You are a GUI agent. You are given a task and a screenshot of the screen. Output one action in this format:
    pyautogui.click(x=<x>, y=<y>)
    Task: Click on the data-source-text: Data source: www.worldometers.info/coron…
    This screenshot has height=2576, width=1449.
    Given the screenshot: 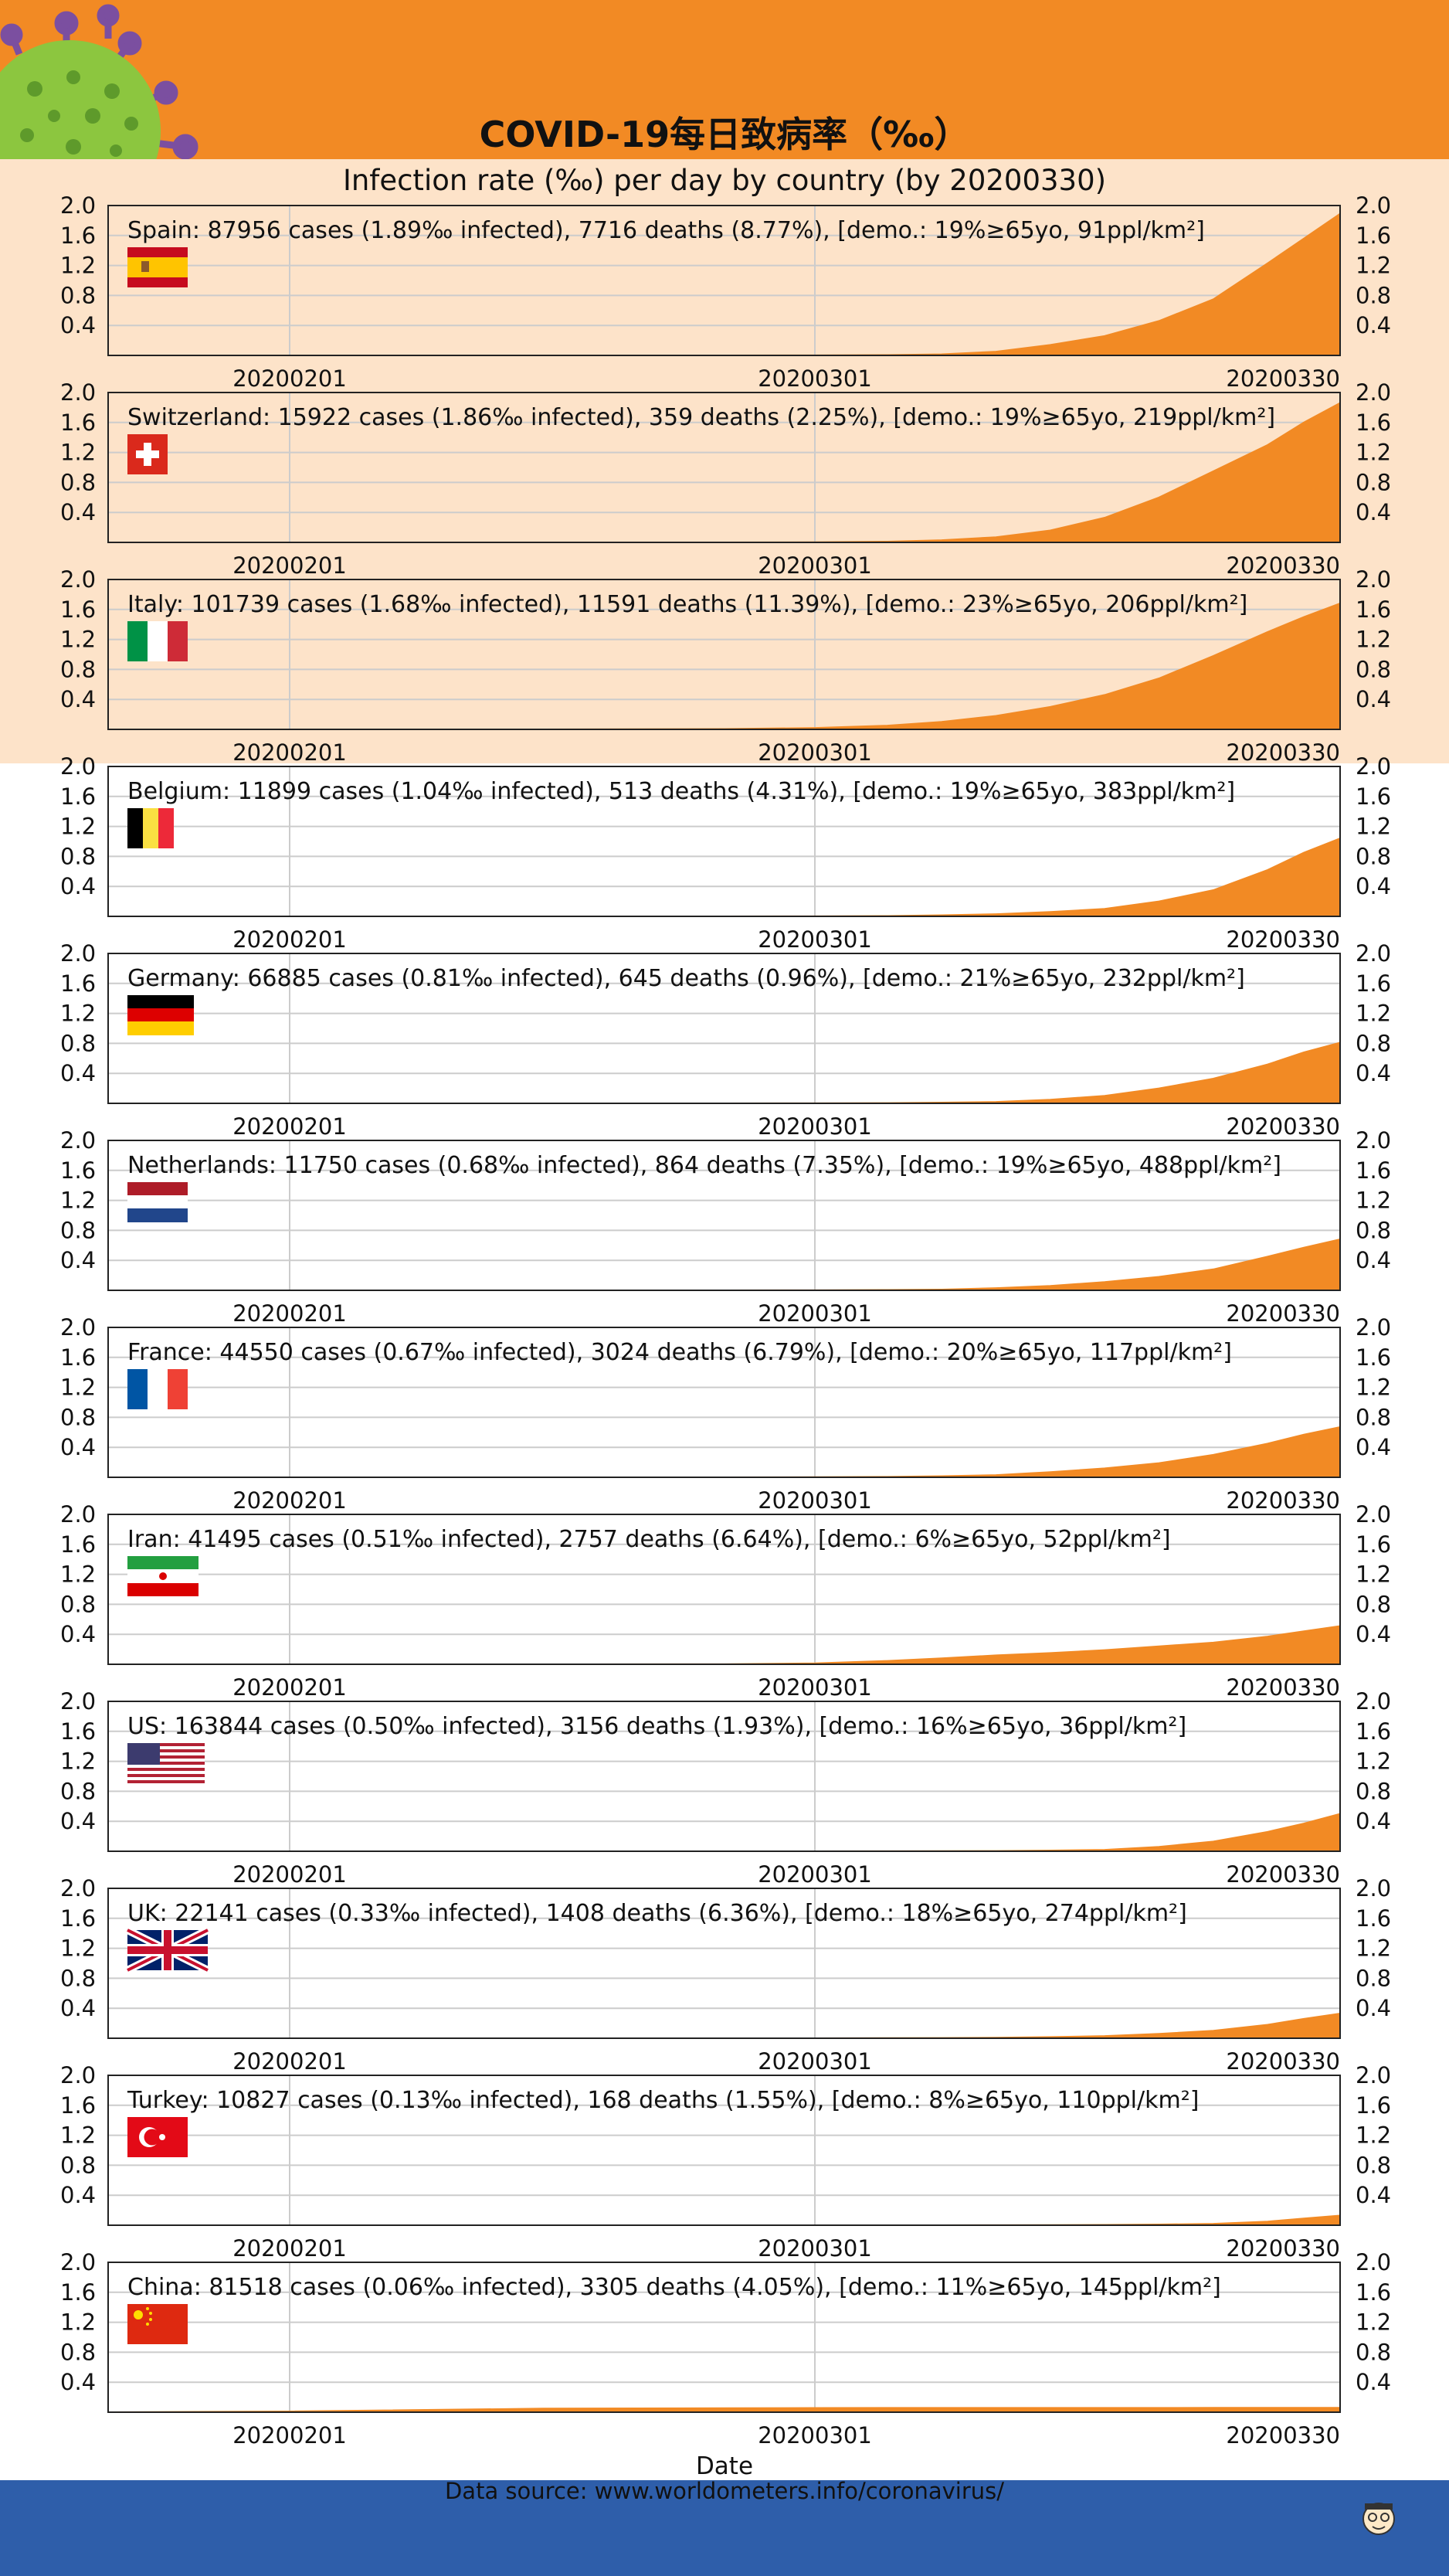 What is the action you would take?
    pyautogui.click(x=724, y=2491)
    